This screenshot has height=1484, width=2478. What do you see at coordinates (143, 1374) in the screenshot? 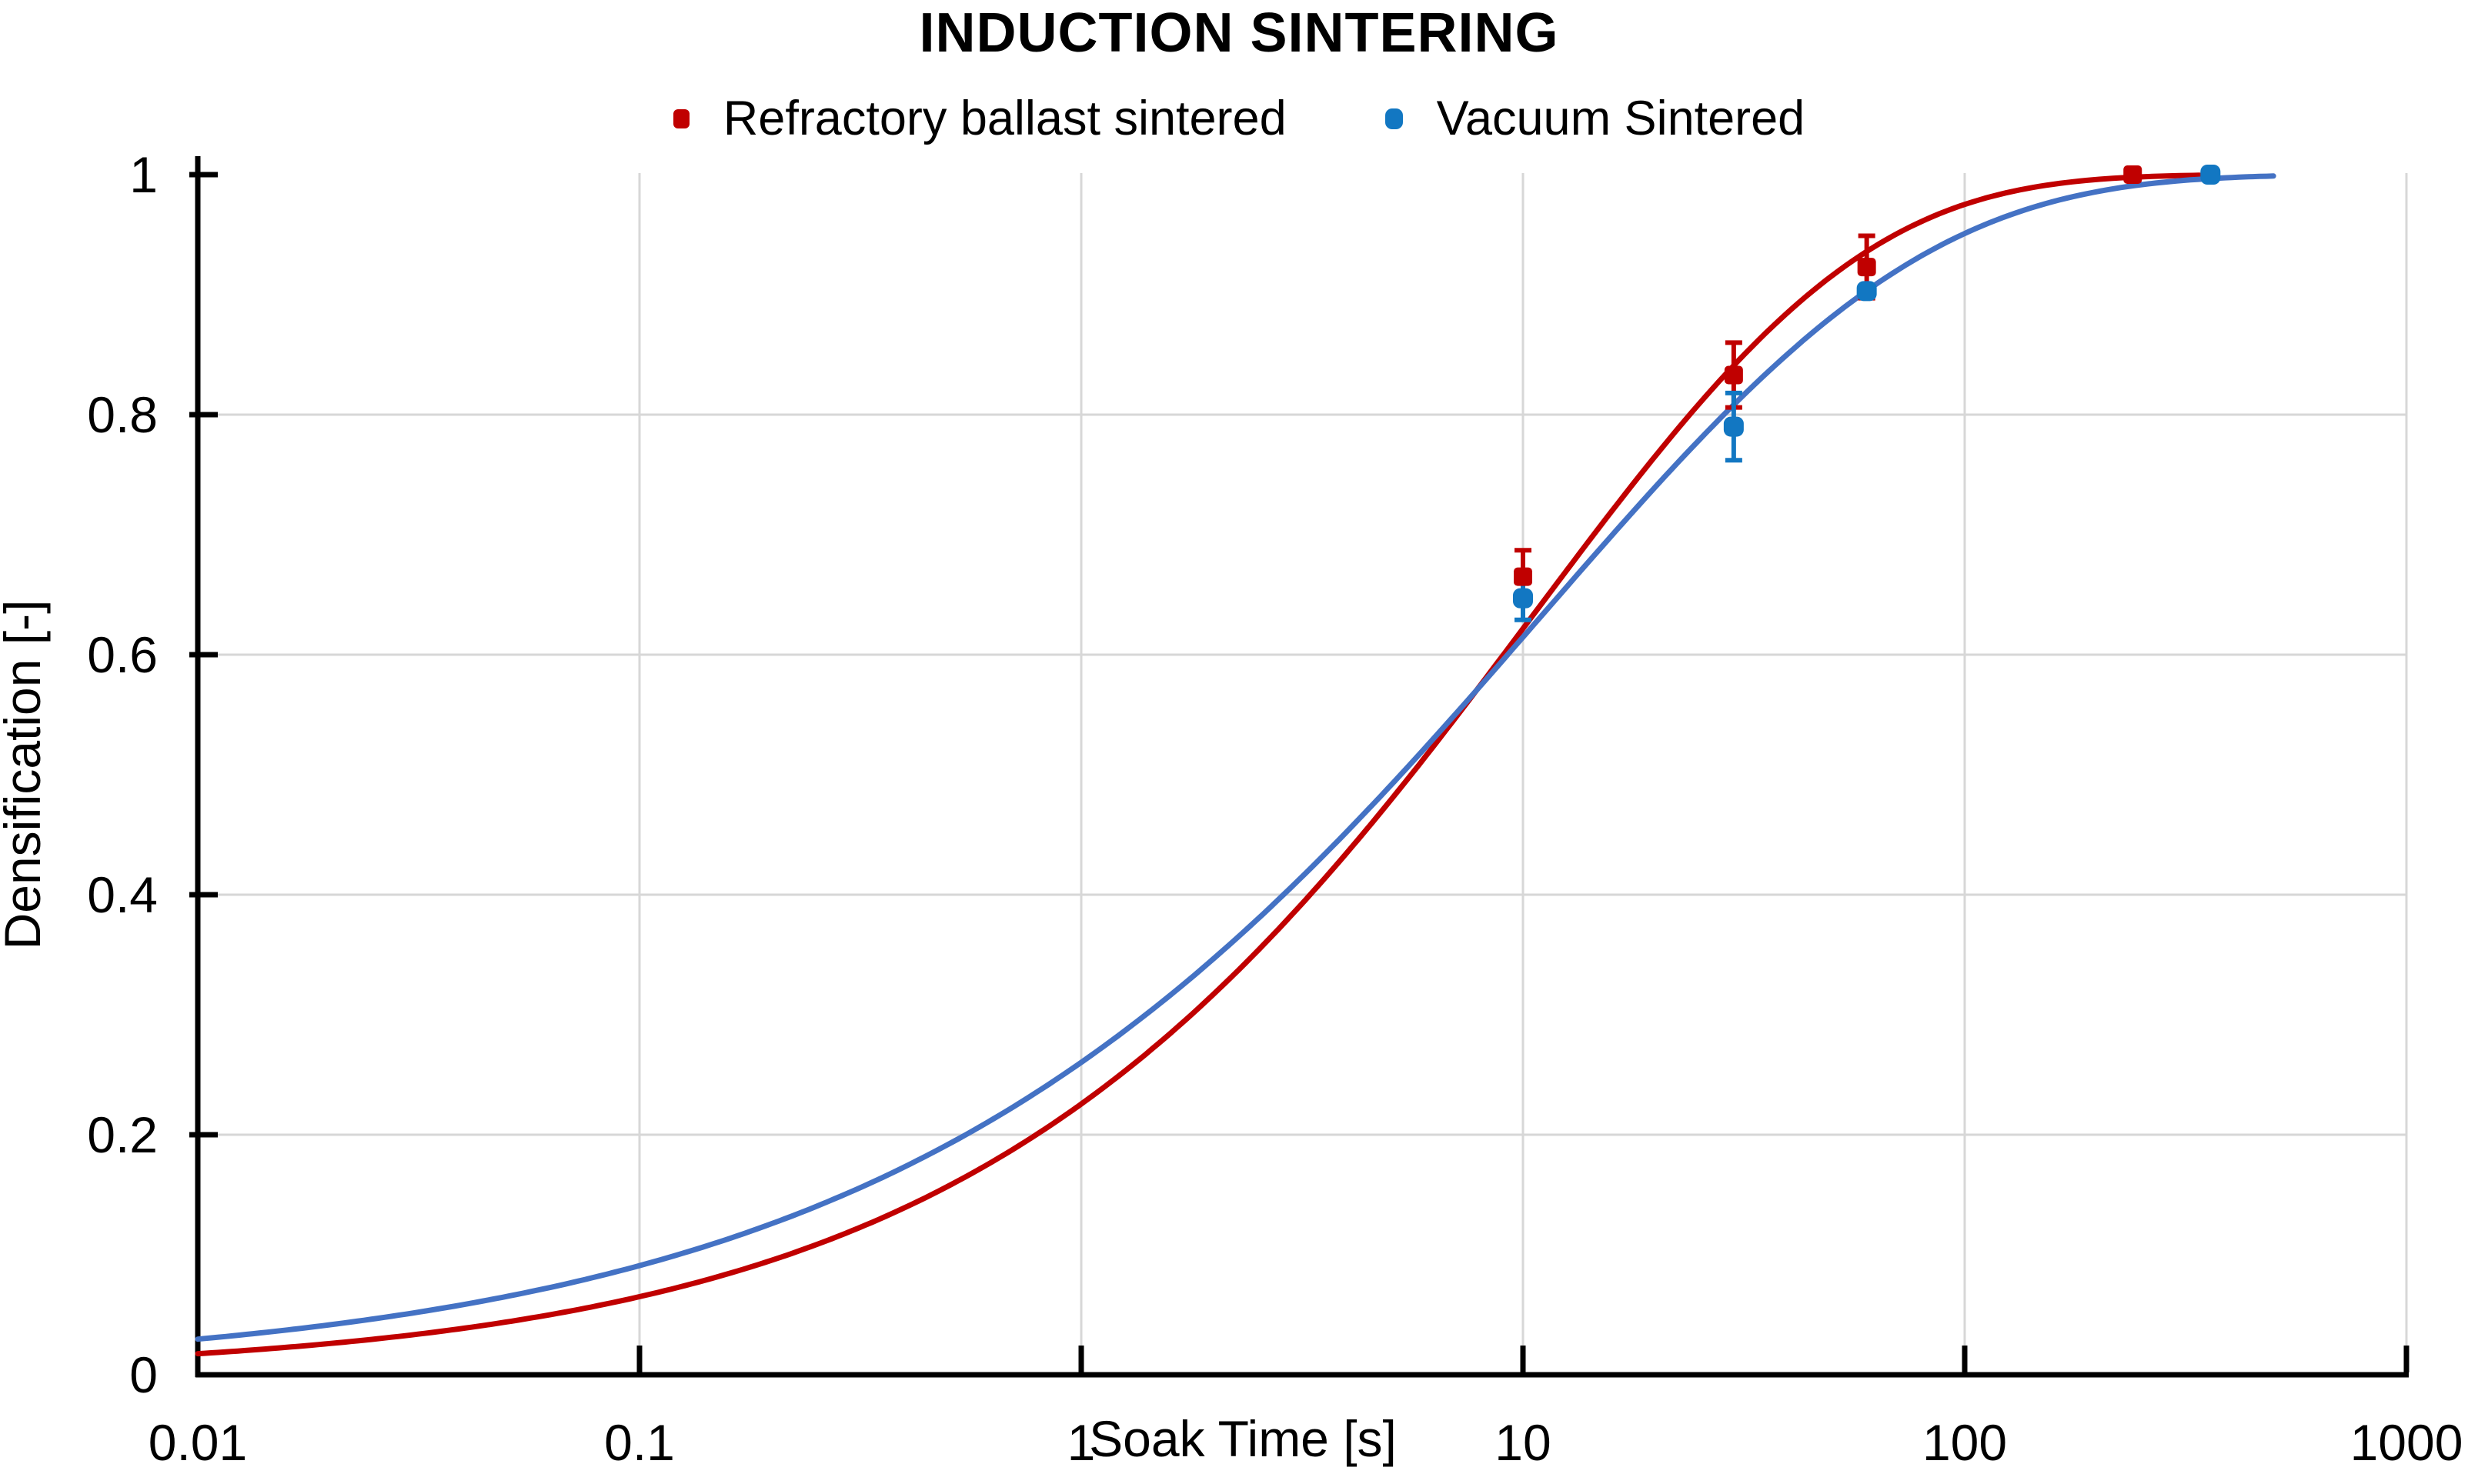
I see `y-tick-label: 0` at bounding box center [143, 1374].